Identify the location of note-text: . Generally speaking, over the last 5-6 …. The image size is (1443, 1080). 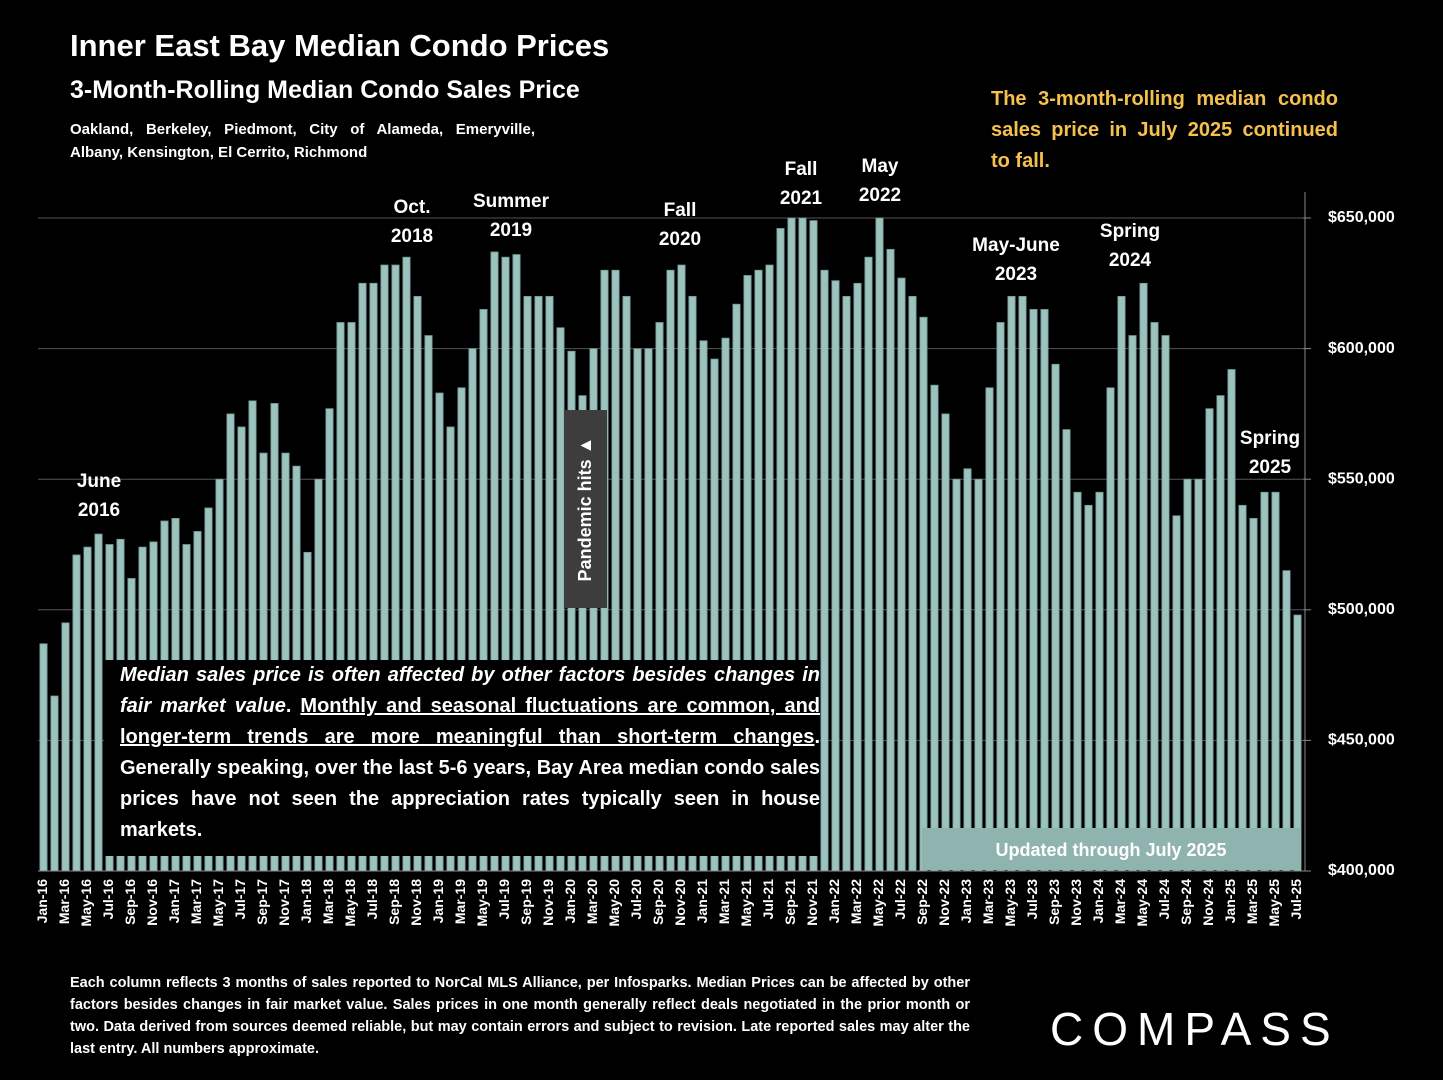
(470, 783).